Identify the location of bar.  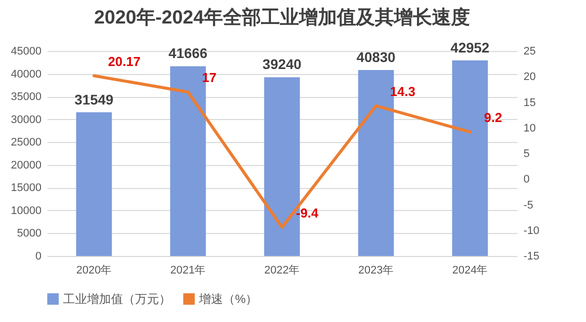
(94, 184).